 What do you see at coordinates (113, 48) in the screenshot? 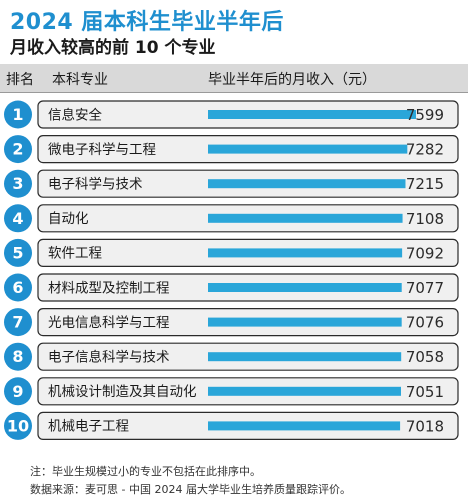
I see `chart-subtitle: 月收入较高的前 10 个专业` at bounding box center [113, 48].